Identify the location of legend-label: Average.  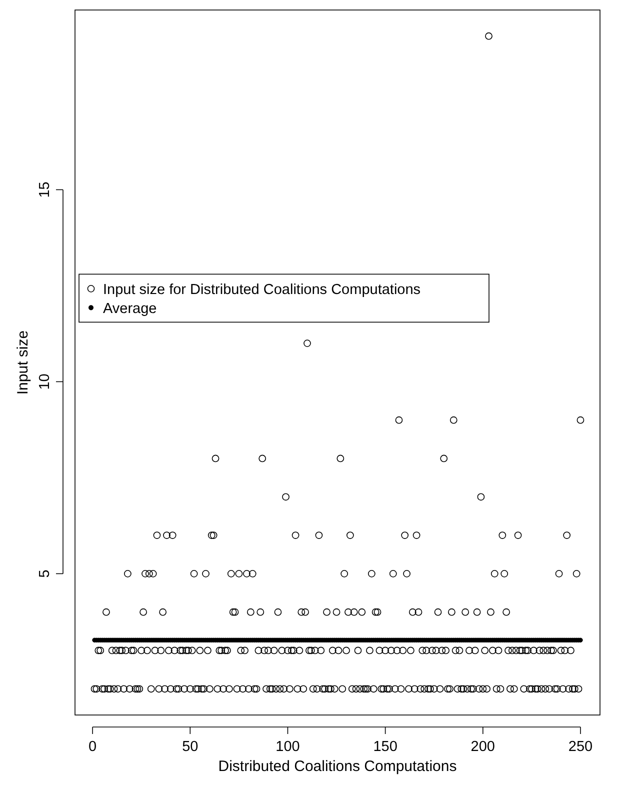
(130, 308).